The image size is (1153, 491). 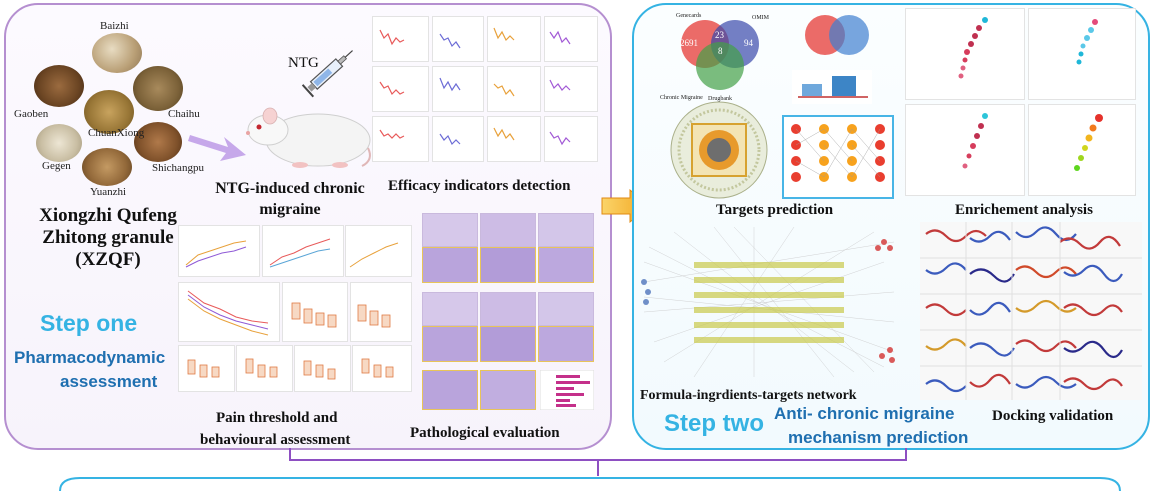 I want to click on herb-label-gaoben: Gaoben, so click(x=31, y=114).